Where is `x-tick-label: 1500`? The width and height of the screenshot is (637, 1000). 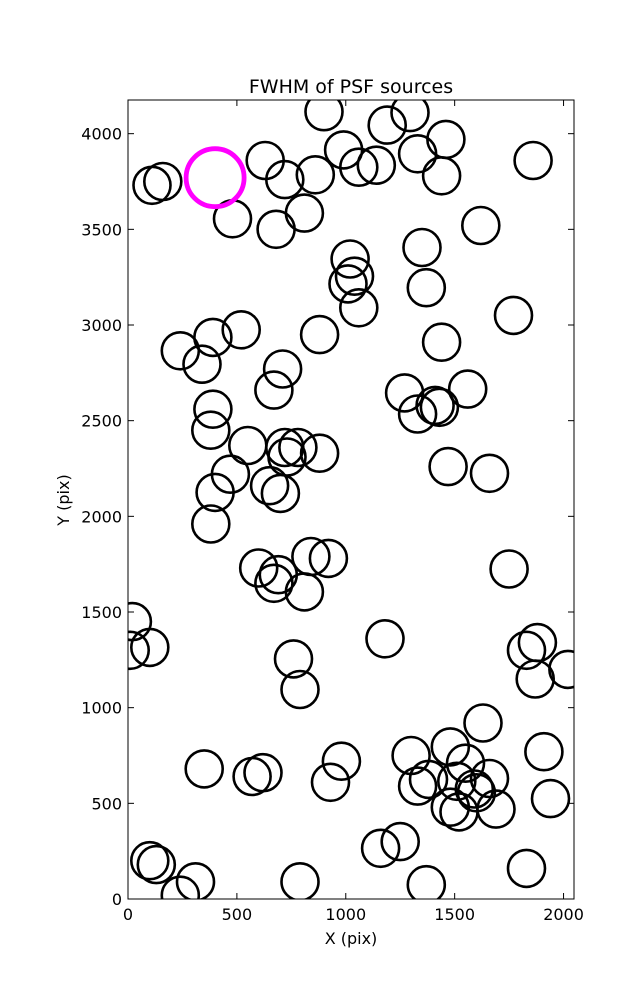
x-tick-label: 1500 is located at coordinates (454, 914).